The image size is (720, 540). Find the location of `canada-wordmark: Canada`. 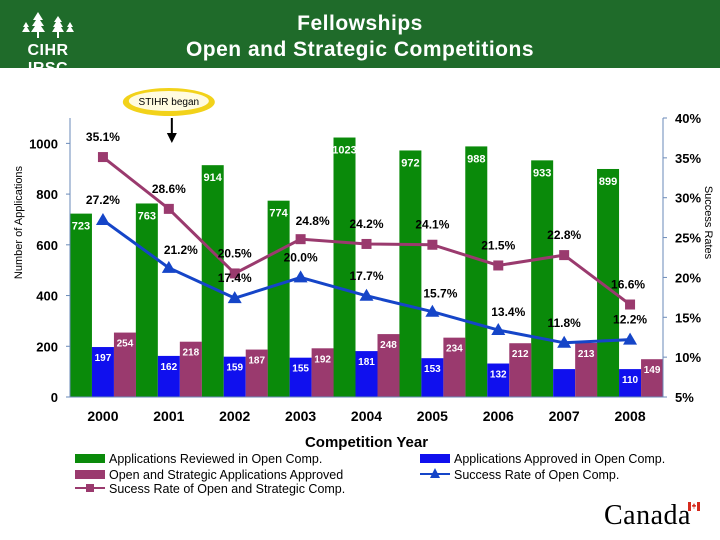

canada-wordmark: Canada is located at coordinates (647, 515).